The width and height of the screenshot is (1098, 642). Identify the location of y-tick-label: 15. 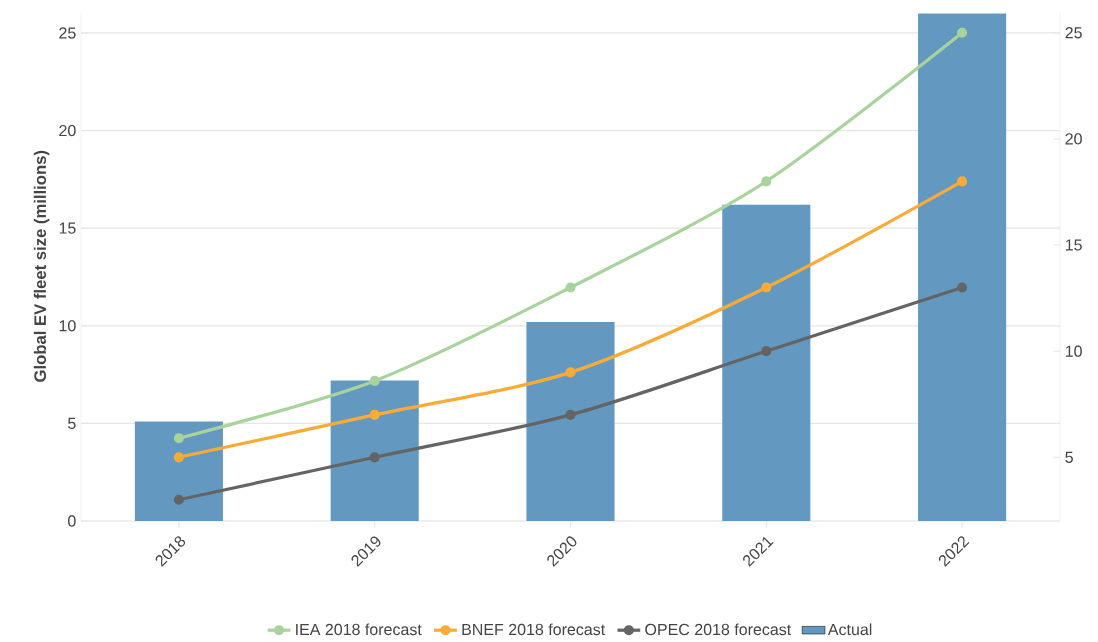
(67, 228).